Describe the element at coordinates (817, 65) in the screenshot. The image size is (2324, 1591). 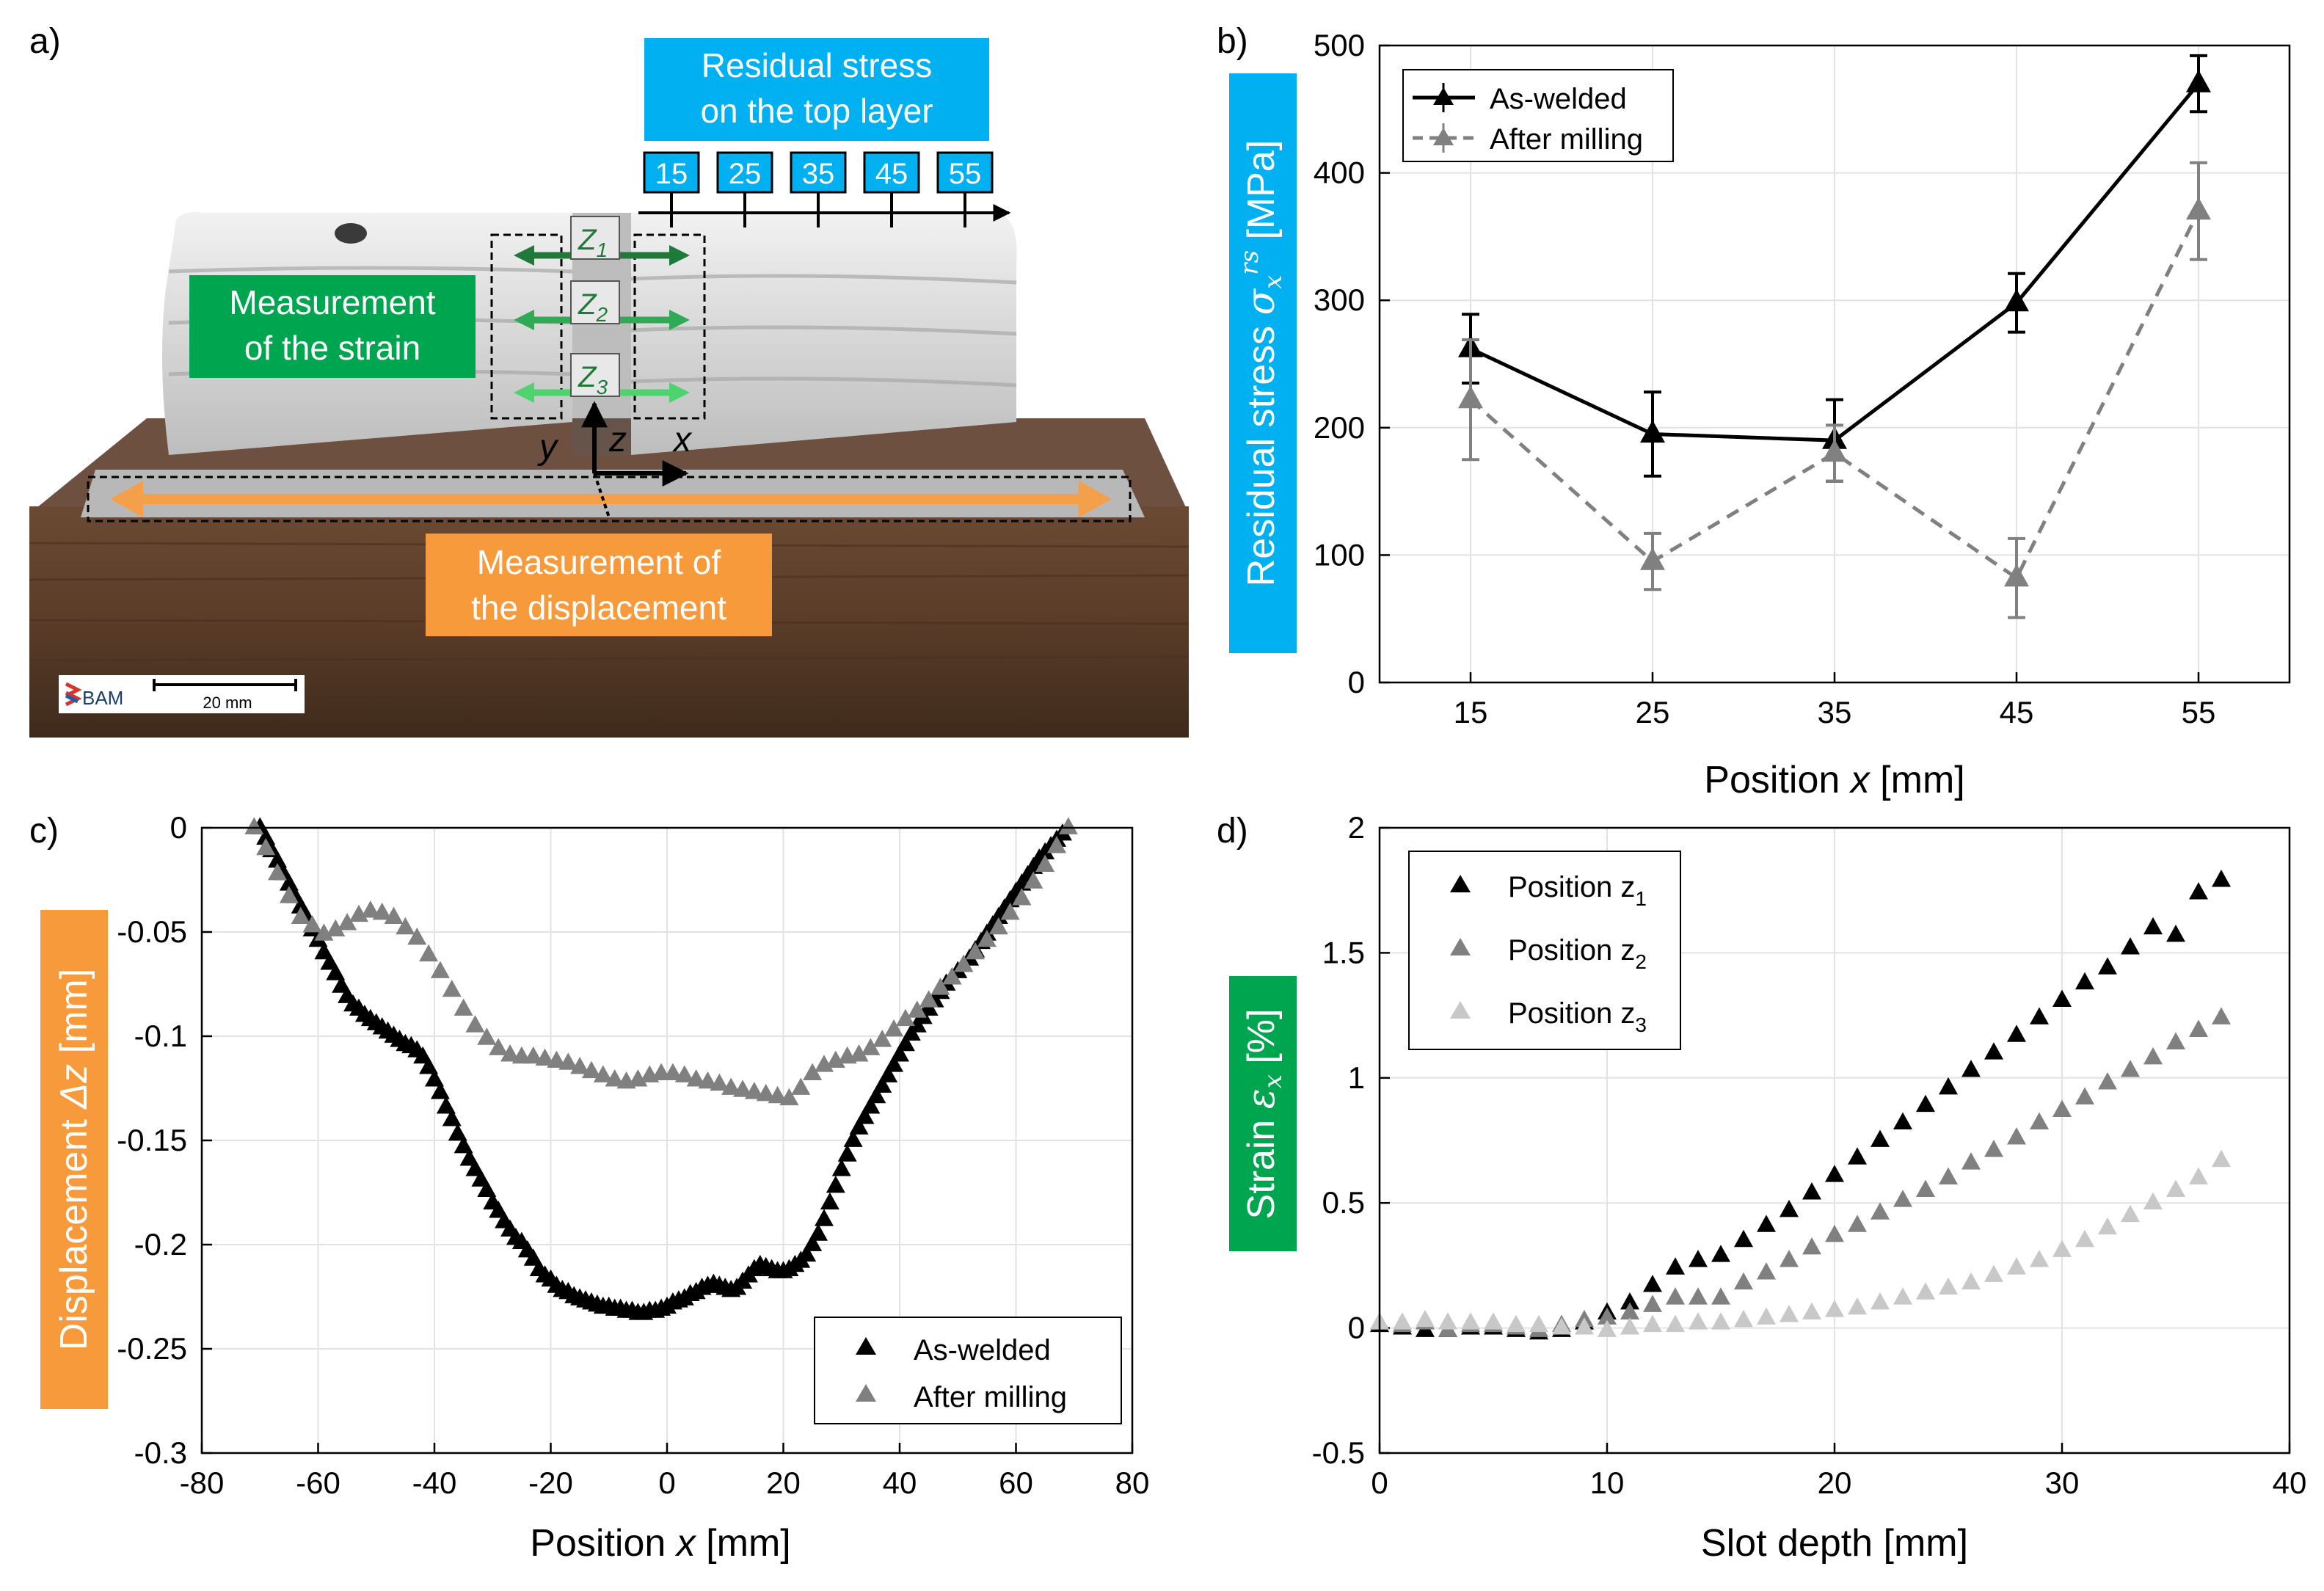
I see `residual-title-line1: Residual stress` at that location.